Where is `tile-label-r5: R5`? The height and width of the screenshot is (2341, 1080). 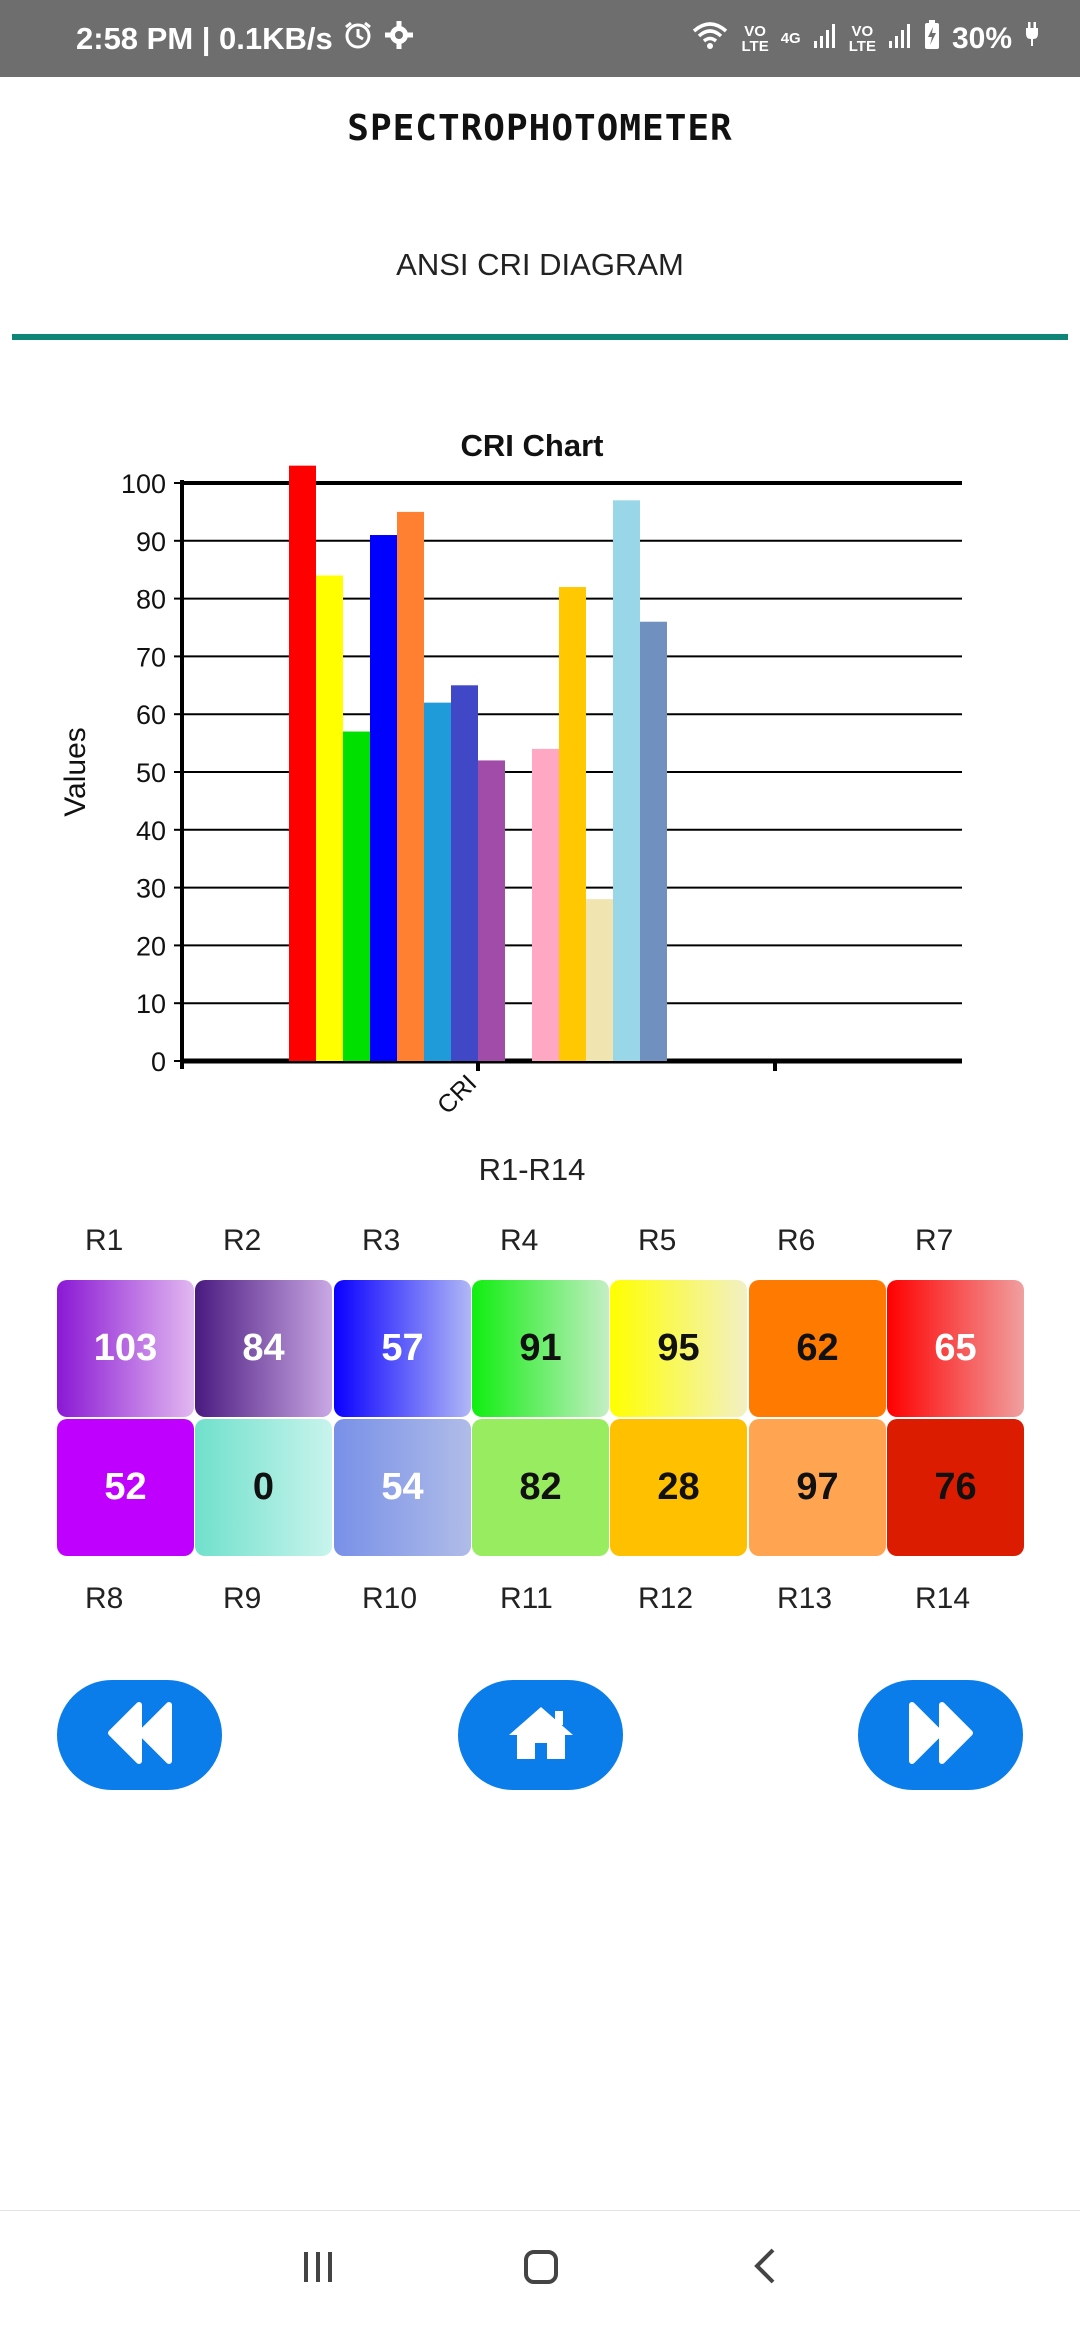
tile-label-r5: R5 is located at coordinates (657, 1240).